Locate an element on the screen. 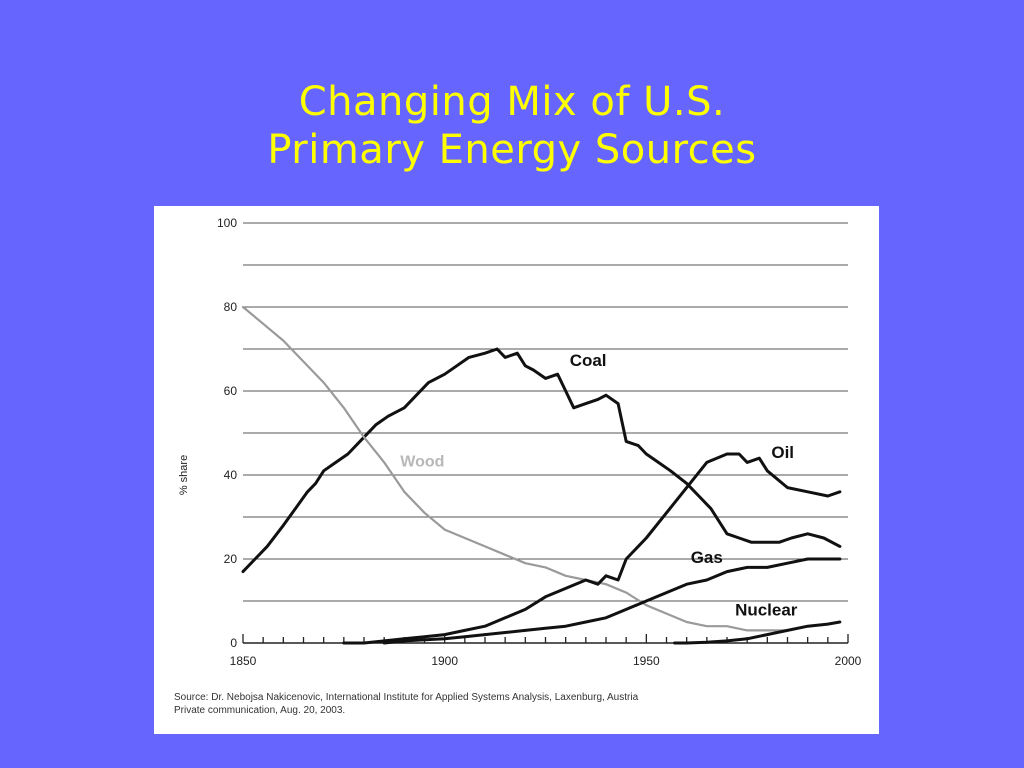 This screenshot has width=1024, height=768. y-tick-label: 60 is located at coordinates (231, 391).